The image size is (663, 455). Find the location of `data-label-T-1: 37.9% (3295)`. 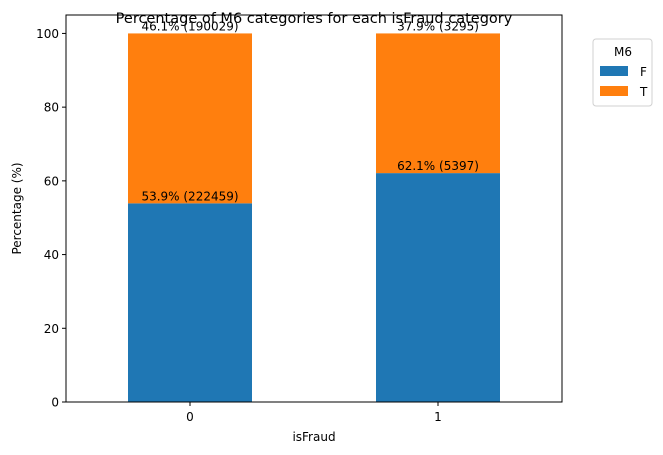

data-label-T-1: 37.9% (3295) is located at coordinates (438, 26).